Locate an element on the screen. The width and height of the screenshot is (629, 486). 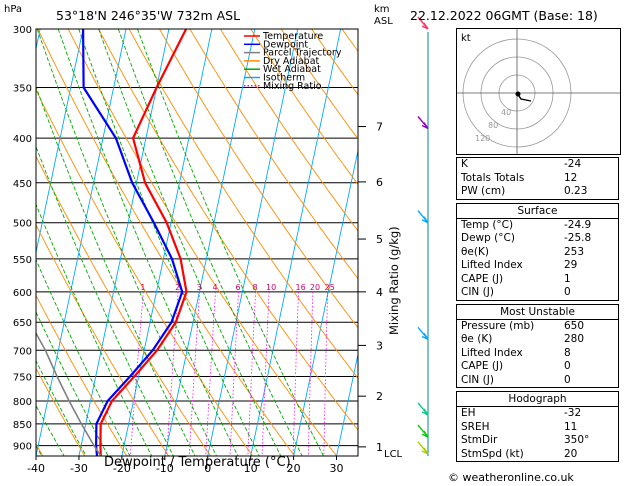
legend-entry: Temperature is located at coordinates (292, 36).